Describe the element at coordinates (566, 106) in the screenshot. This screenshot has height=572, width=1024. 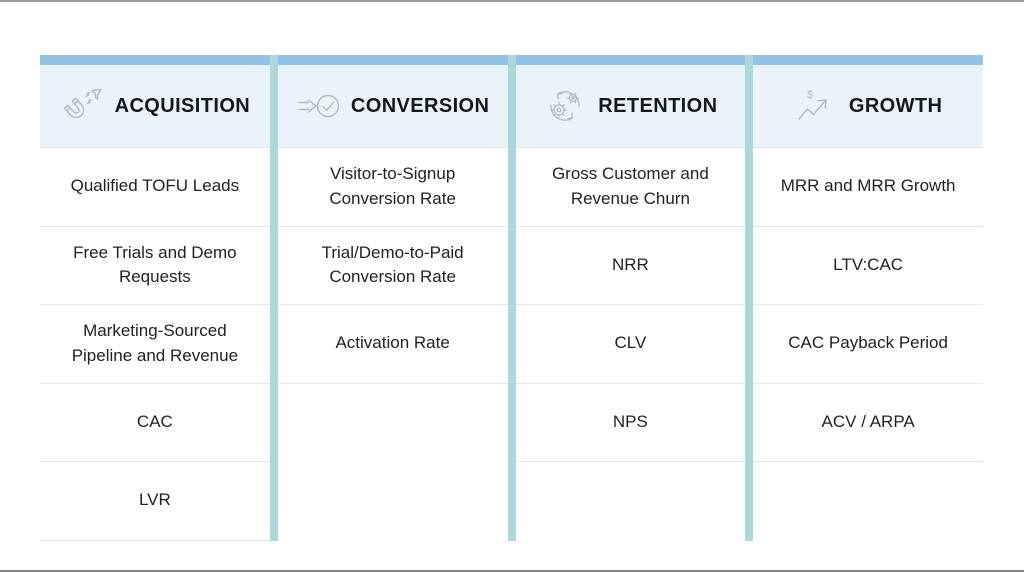
I see `gears-cycle-icon` at that location.